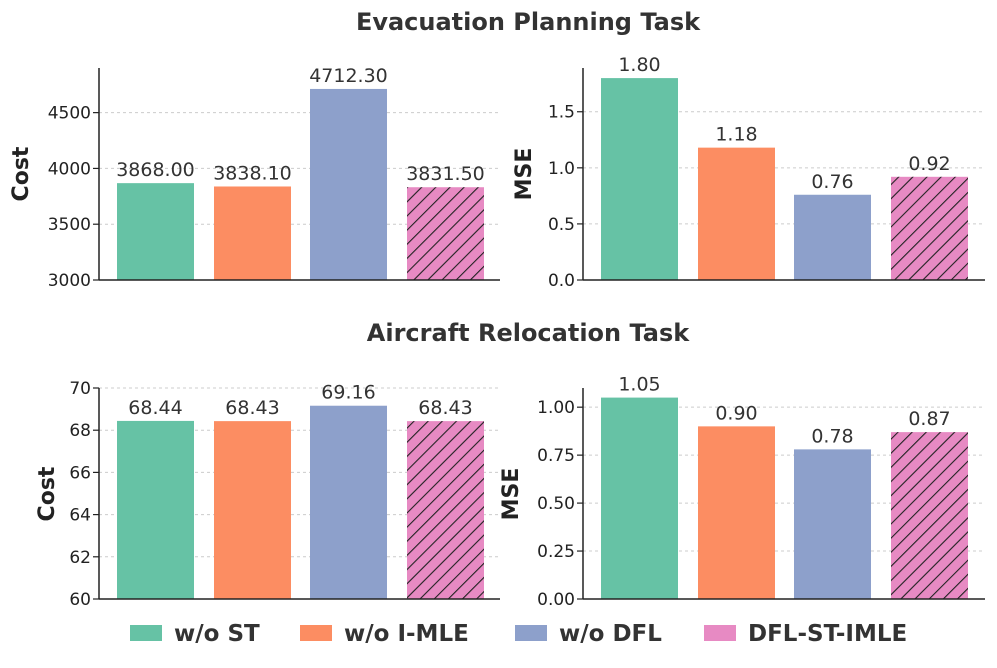 The height and width of the screenshot is (668, 997). I want to click on bar-value-label: 0.76, so click(832, 182).